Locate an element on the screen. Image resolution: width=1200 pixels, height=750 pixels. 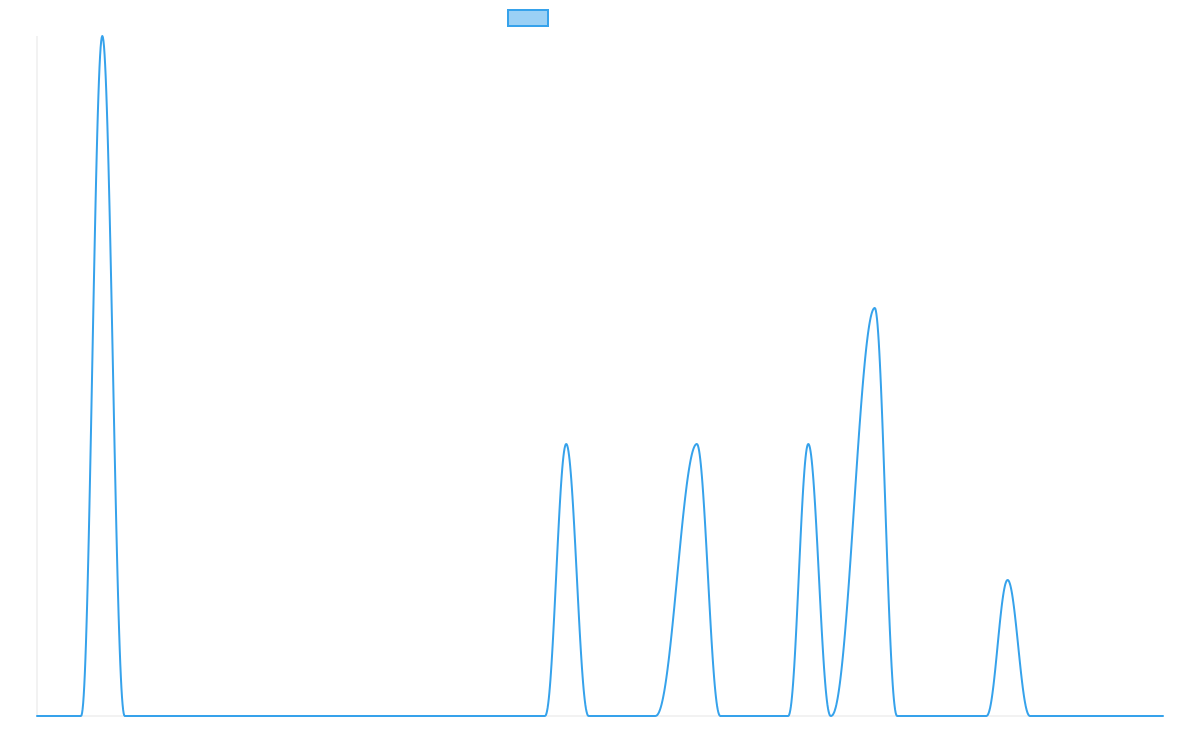
legend is located at coordinates (528, 18).